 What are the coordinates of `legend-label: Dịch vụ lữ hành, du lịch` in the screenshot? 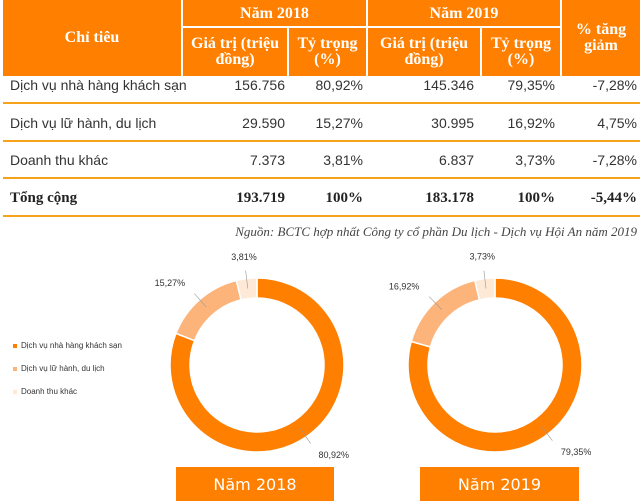 It's located at (63, 368).